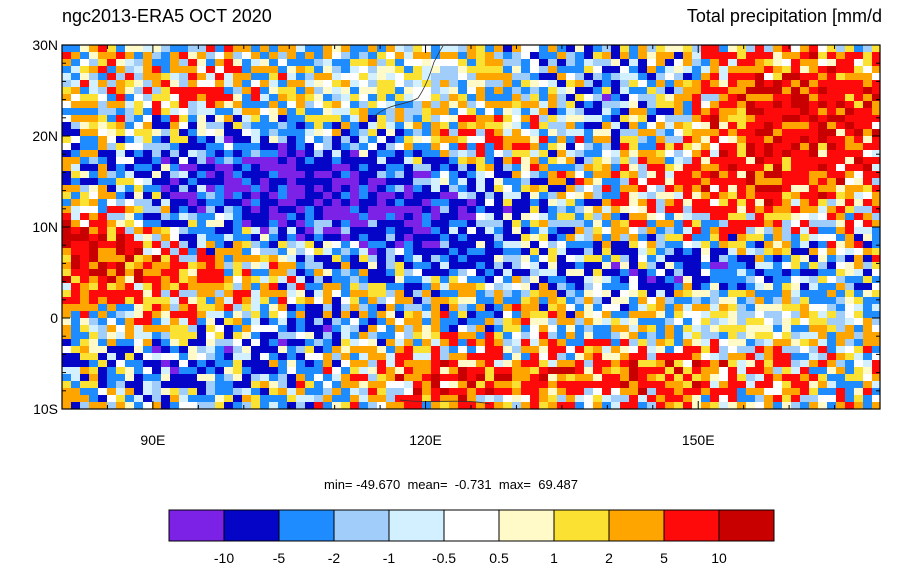  What do you see at coordinates (444, 558) in the screenshot?
I see `colorbar-label: -0.5` at bounding box center [444, 558].